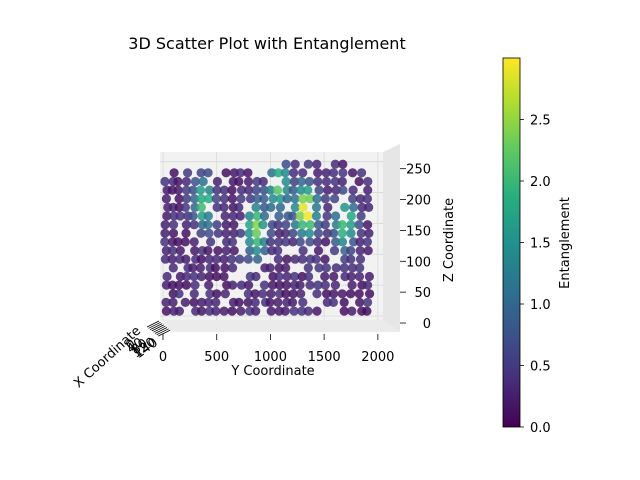 This screenshot has height=480, width=640. I want to click on floor-pane, so click(280, 326).